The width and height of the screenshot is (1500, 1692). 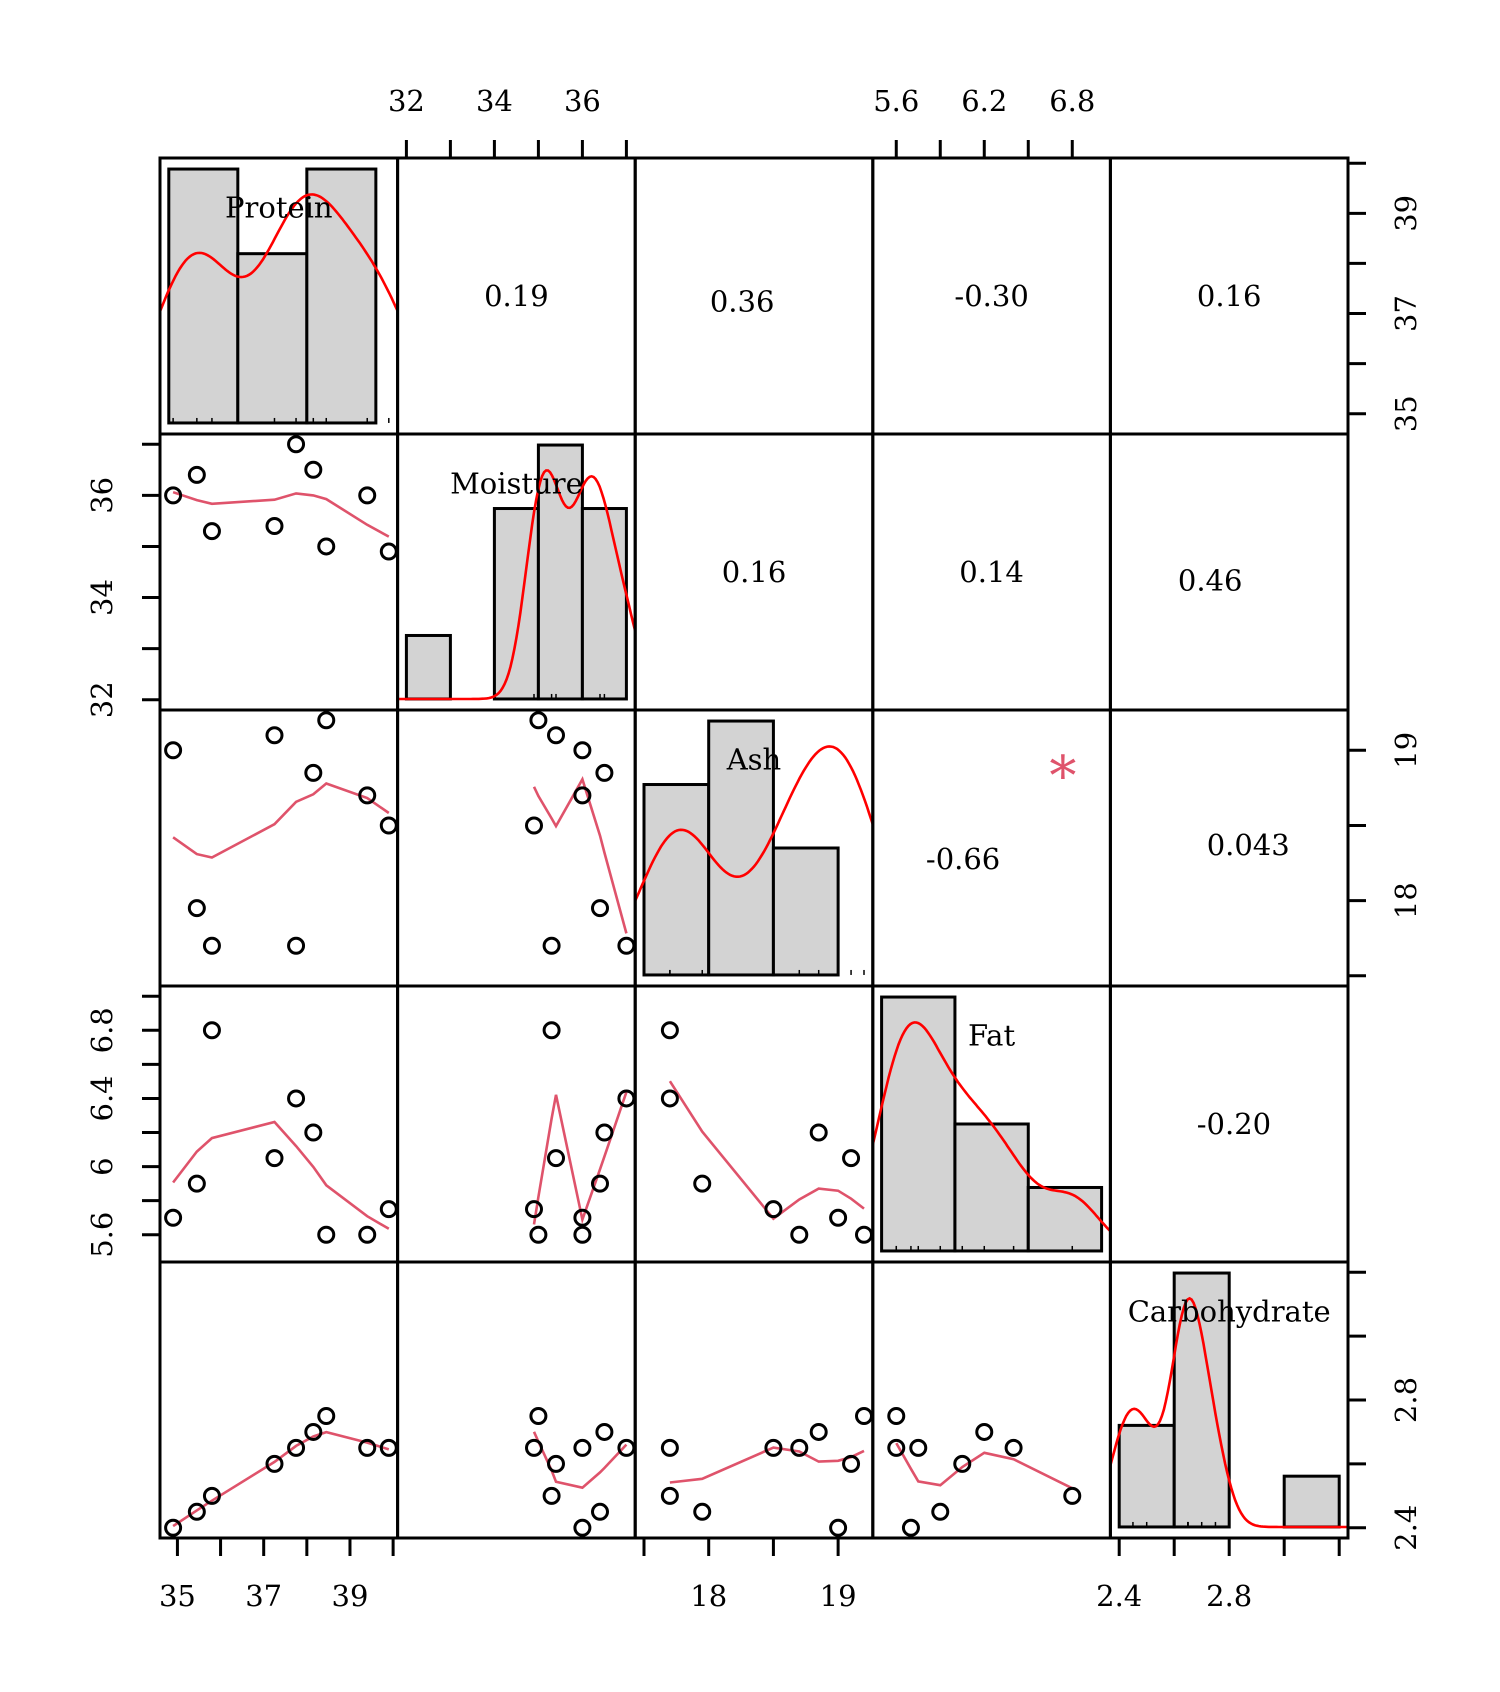 I want to click on significance-star: *, so click(x=1062, y=776).